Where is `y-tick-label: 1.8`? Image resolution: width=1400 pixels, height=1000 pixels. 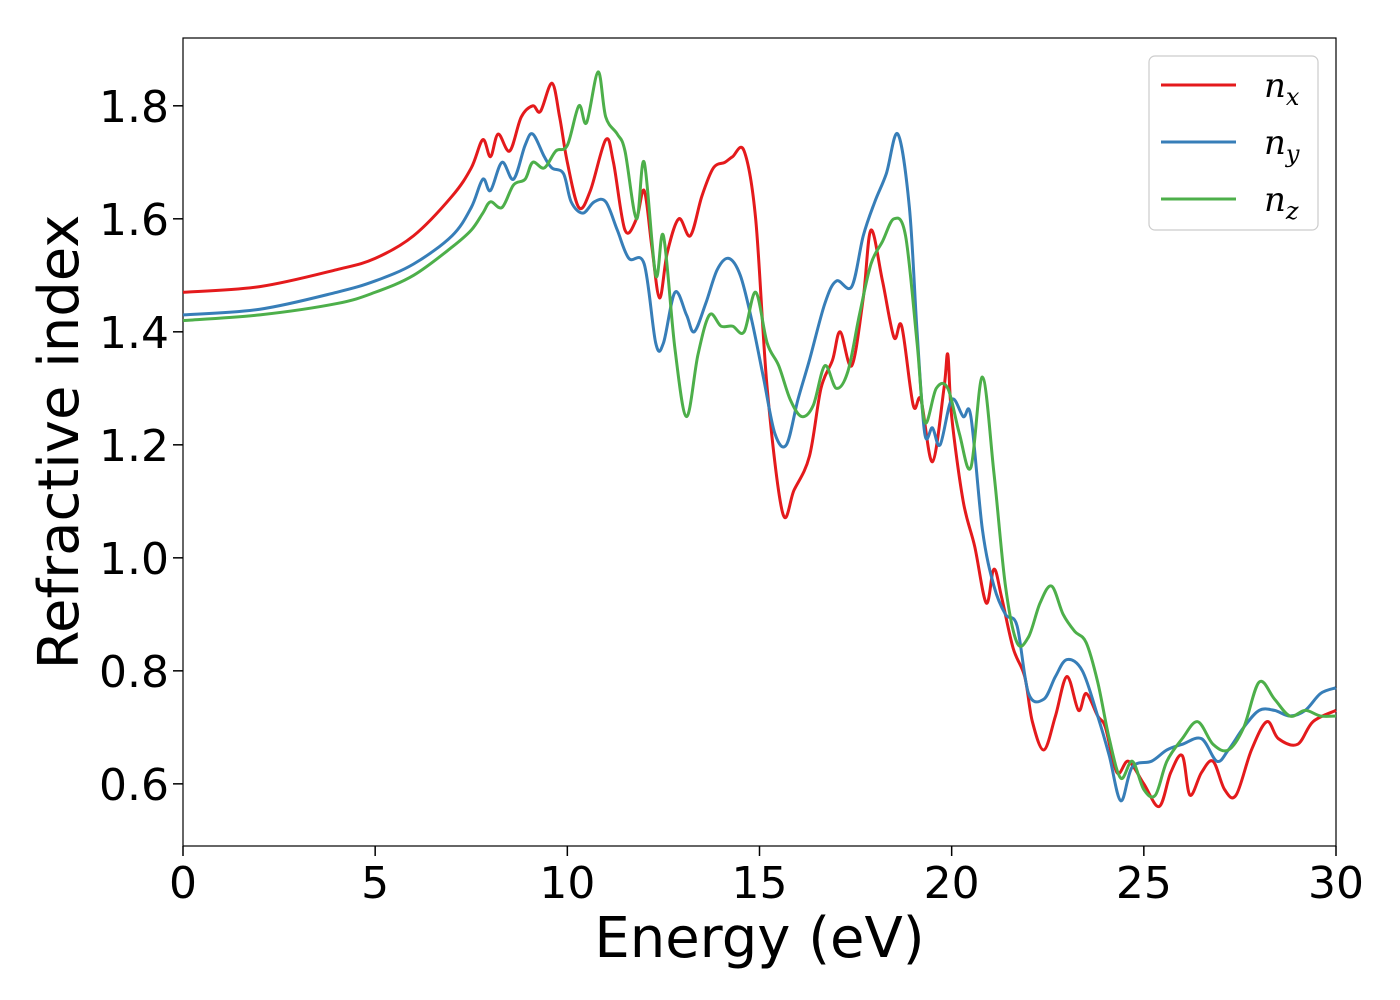
y-tick-label: 1.8 is located at coordinates (134, 107).